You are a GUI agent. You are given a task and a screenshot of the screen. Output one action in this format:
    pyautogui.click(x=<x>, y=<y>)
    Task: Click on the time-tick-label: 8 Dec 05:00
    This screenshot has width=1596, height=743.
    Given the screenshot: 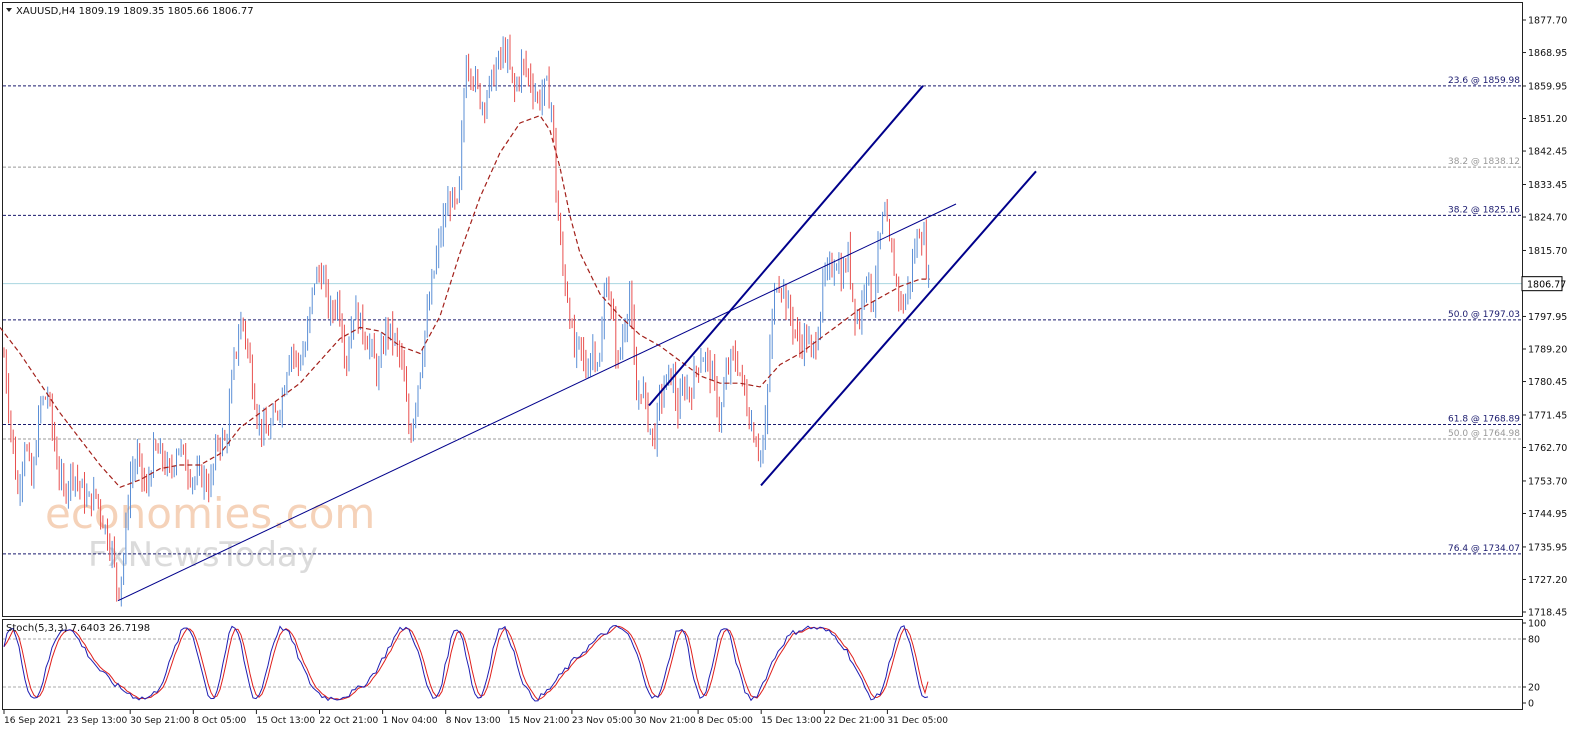 What is the action you would take?
    pyautogui.click(x=725, y=721)
    